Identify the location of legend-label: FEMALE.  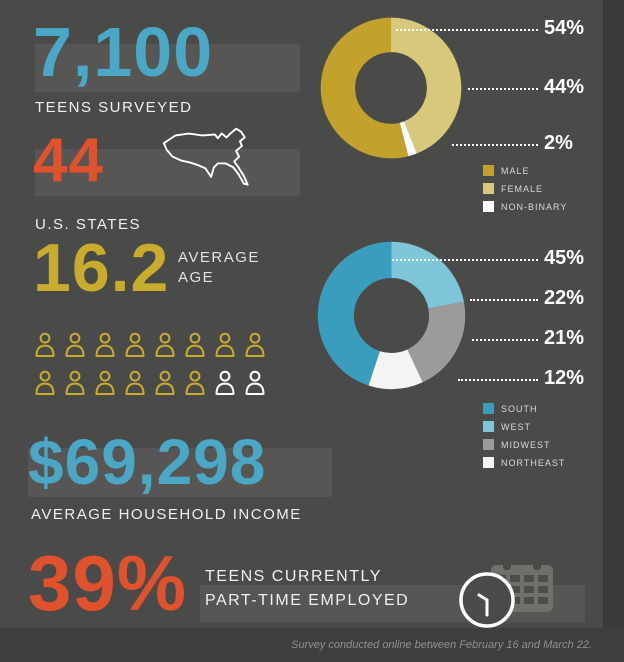
(522, 188).